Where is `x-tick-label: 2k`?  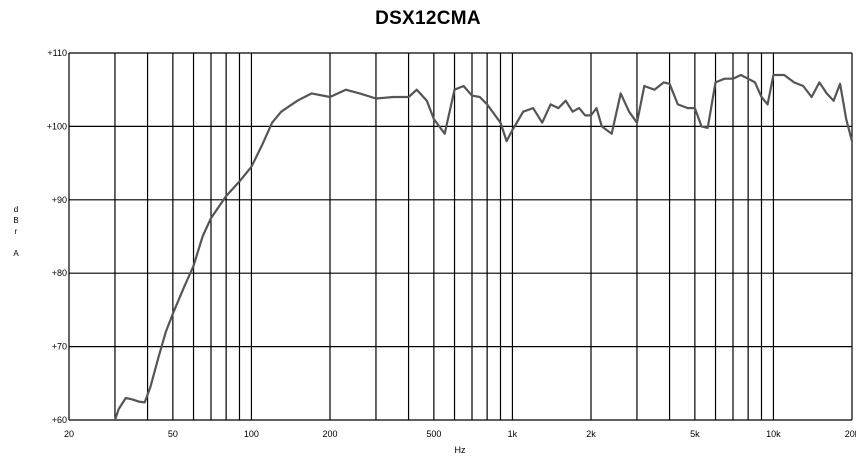
x-tick-label: 2k is located at coordinates (591, 434).